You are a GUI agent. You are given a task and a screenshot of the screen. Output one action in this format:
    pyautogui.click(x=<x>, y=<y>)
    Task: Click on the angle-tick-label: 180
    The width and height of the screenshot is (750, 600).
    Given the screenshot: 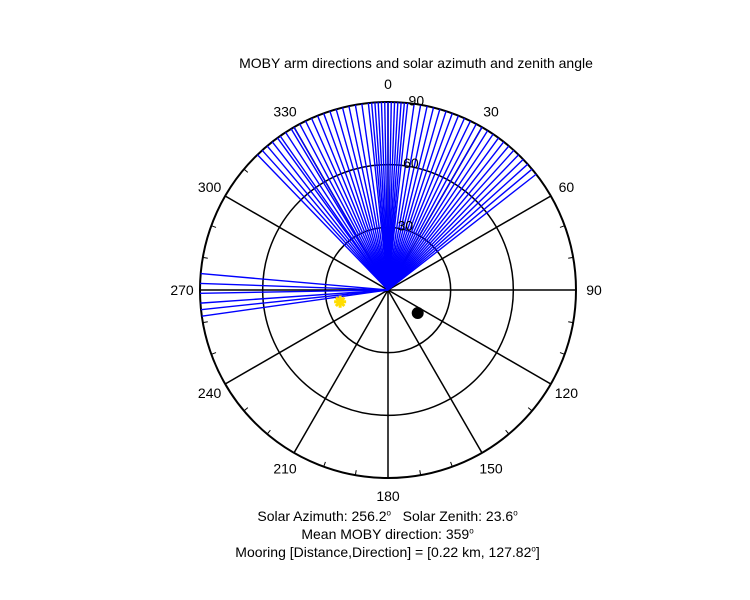 What is the action you would take?
    pyautogui.click(x=388, y=496)
    